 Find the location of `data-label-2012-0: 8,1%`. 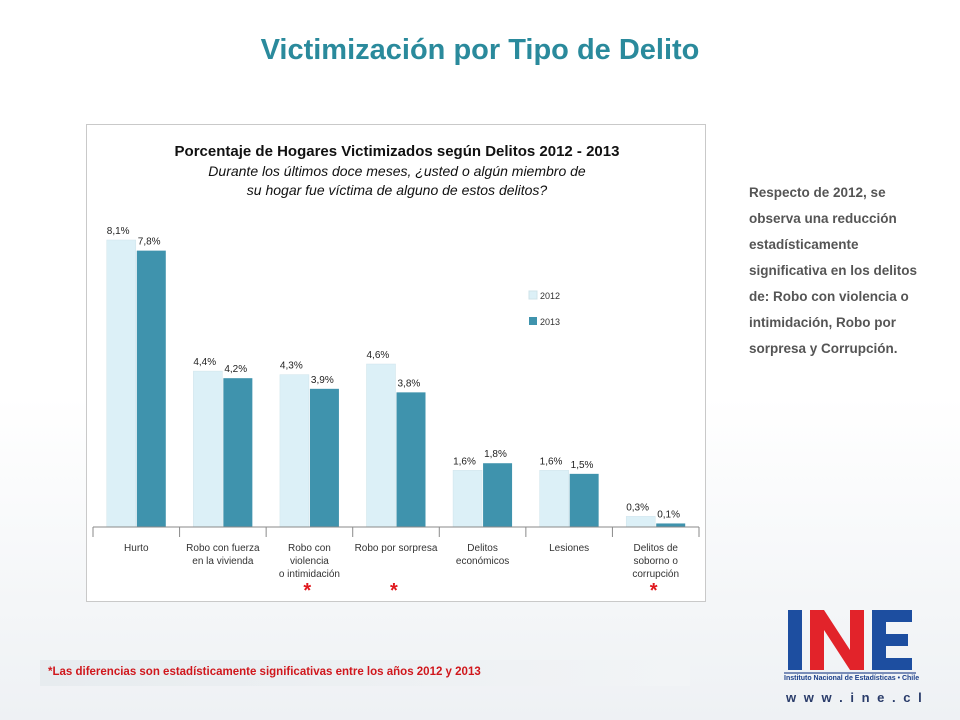

data-label-2012-0: 8,1% is located at coordinates (118, 231).